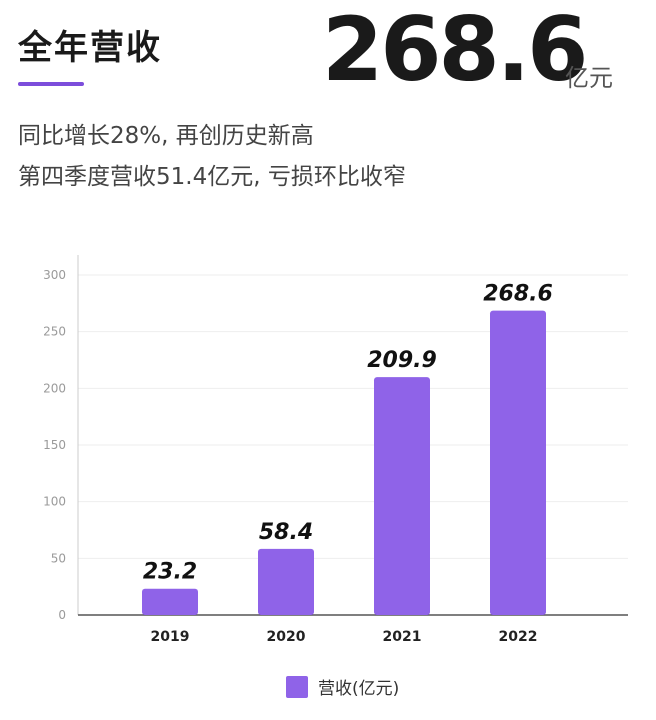  I want to click on y-tick-label: 250, so click(54, 332).